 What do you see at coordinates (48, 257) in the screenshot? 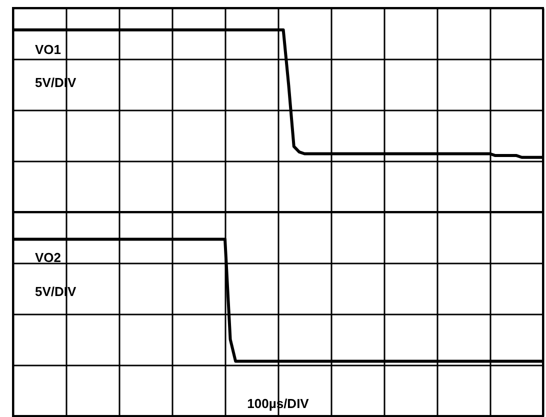
I see `series-label: VO2` at bounding box center [48, 257].